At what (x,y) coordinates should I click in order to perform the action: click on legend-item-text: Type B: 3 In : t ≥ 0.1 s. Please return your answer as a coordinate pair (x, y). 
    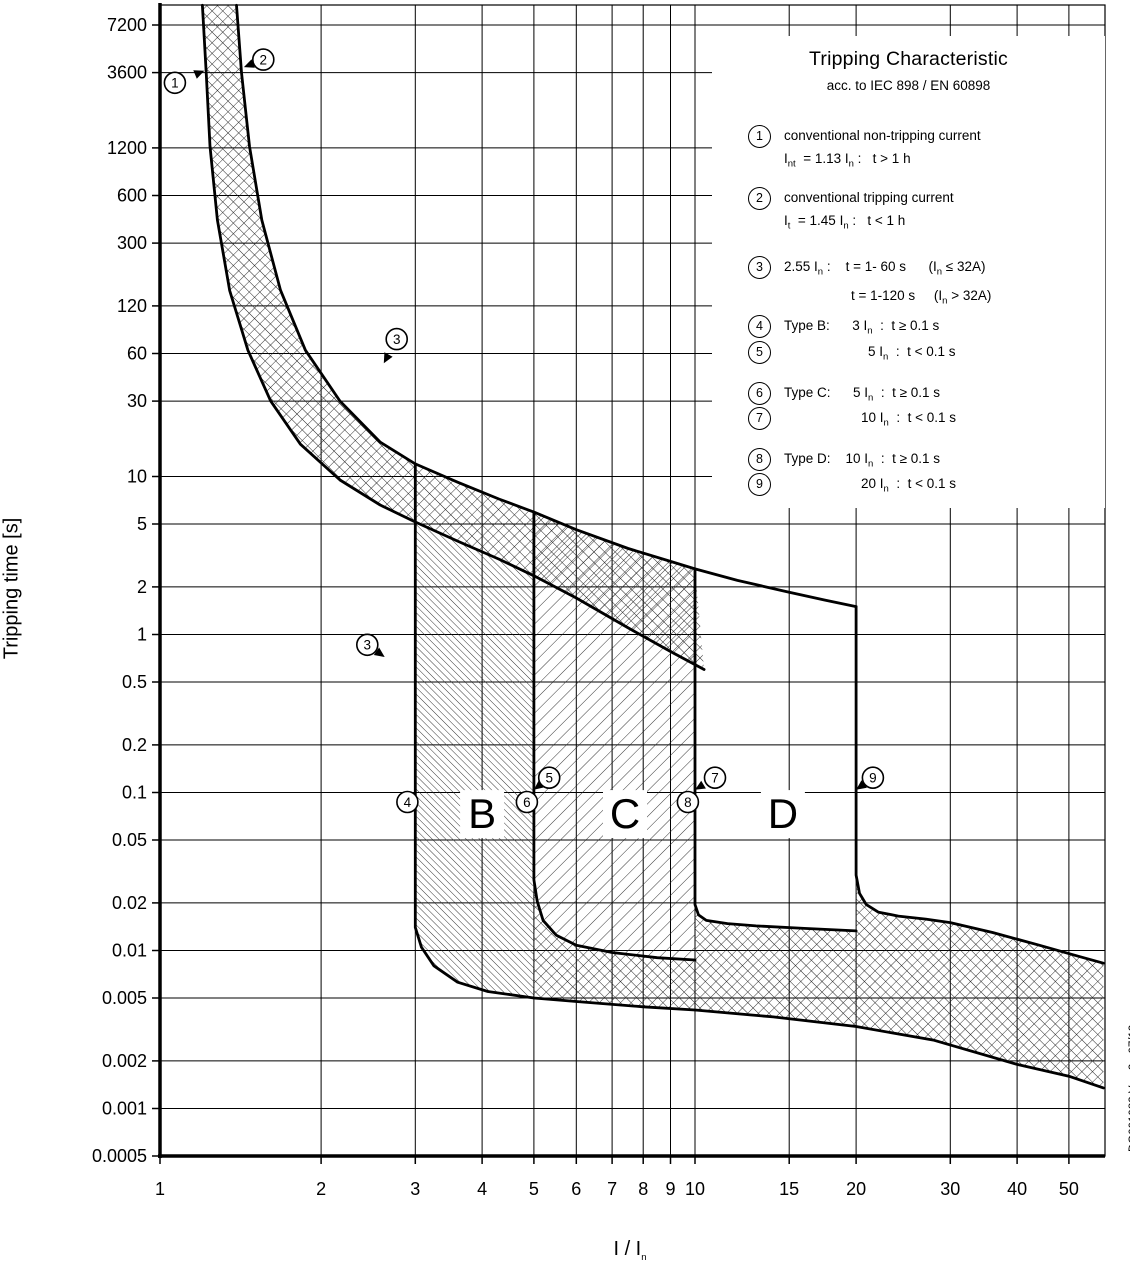
    Looking at the image, I should click on (862, 327).